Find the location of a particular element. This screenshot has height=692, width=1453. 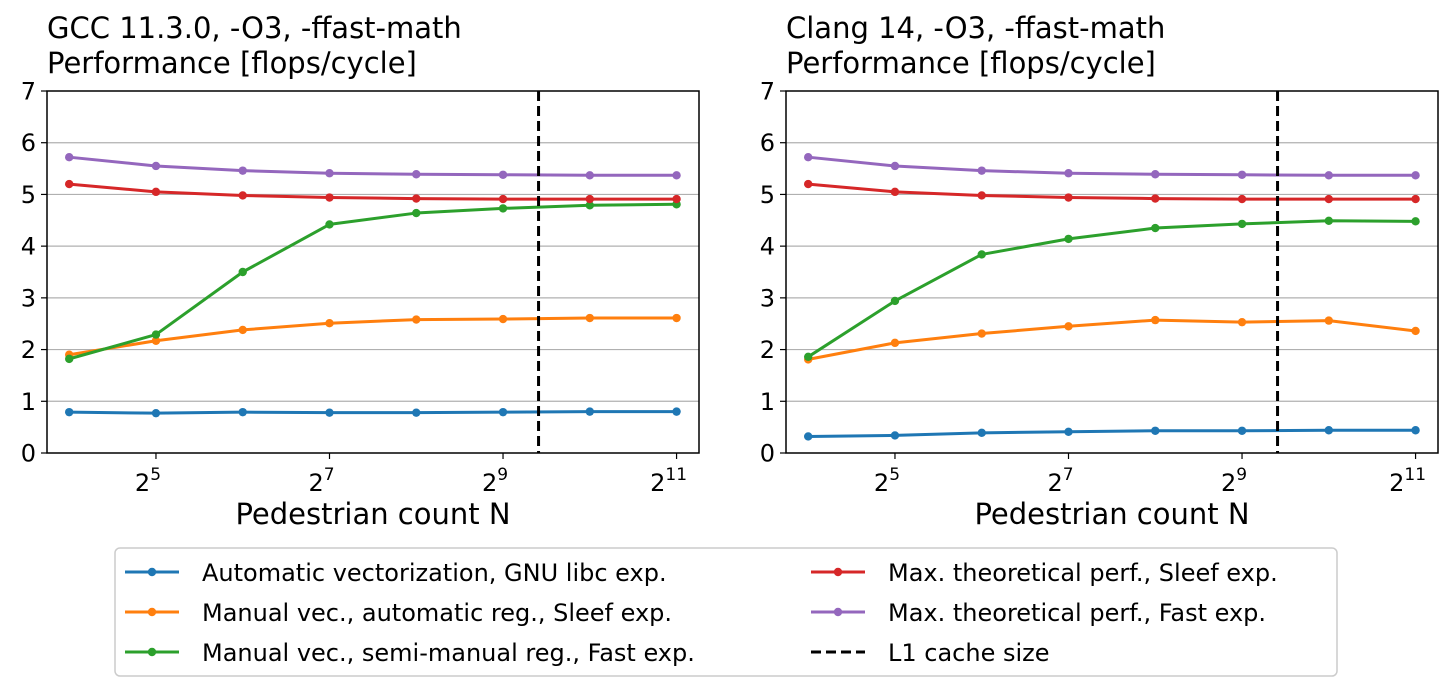

legend-label: Manual vec., automatic reg., Sleef exp. is located at coordinates (437, 613).